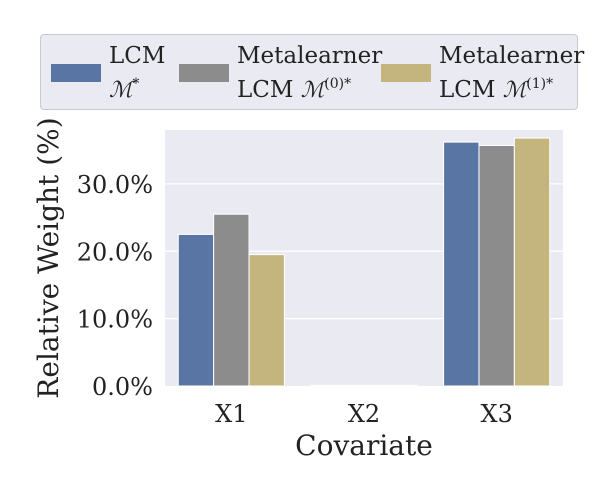 The width and height of the screenshot is (600, 500). I want to click on y-tick-labels: 0.0% 10.0% 20.0% 30.0%, so click(115, 286).